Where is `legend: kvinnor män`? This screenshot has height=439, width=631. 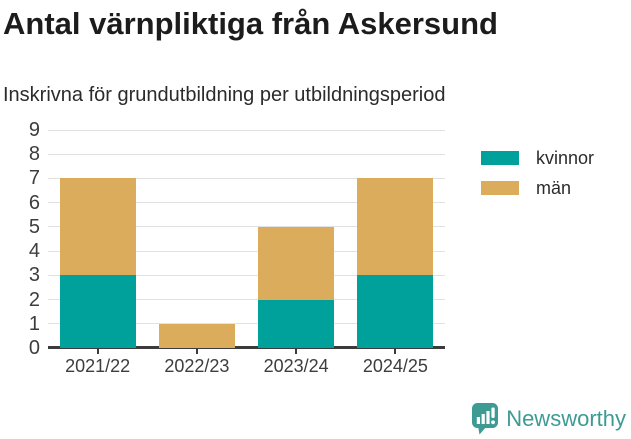 legend: kvinnor män is located at coordinates (537, 179).